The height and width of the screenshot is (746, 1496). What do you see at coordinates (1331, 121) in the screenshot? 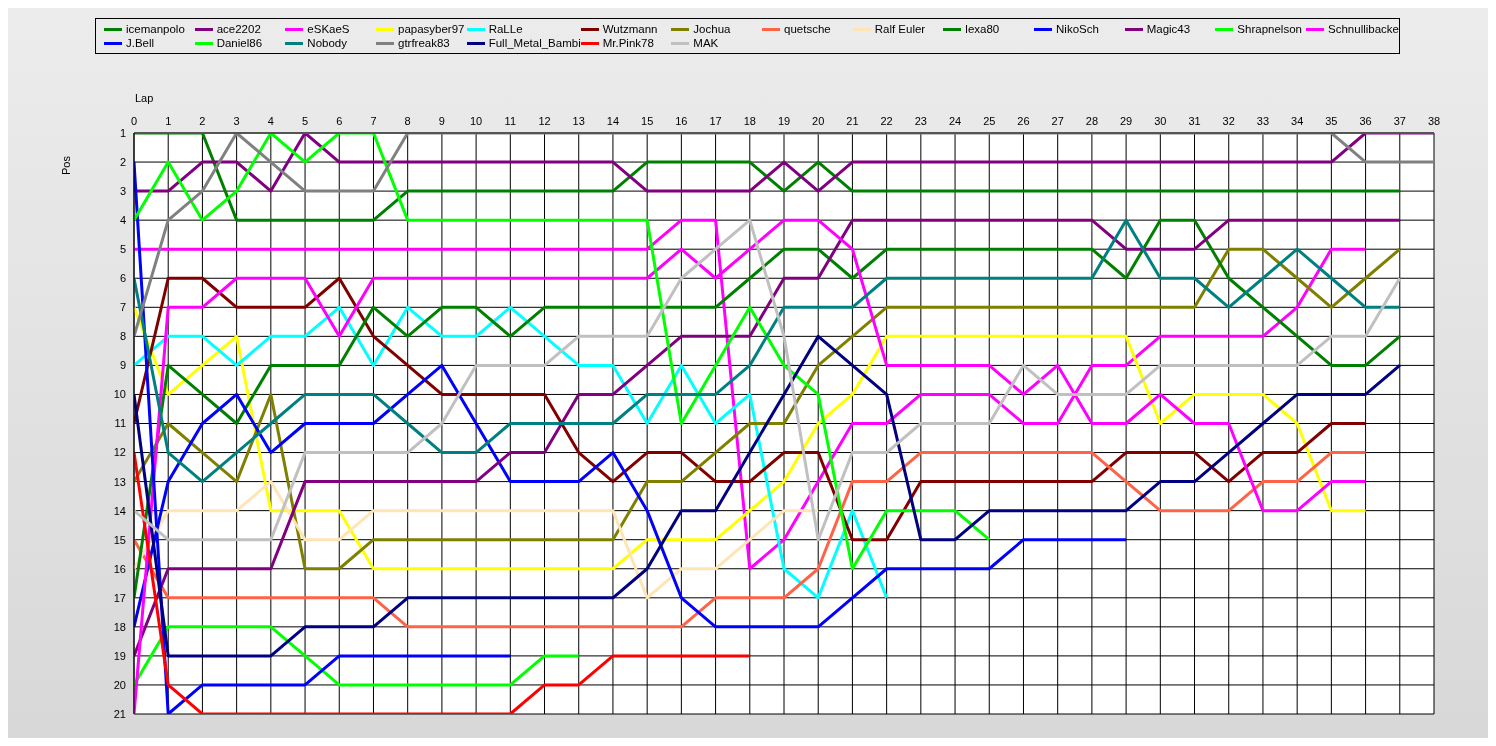
I see `x-tick-label: 35` at bounding box center [1331, 121].